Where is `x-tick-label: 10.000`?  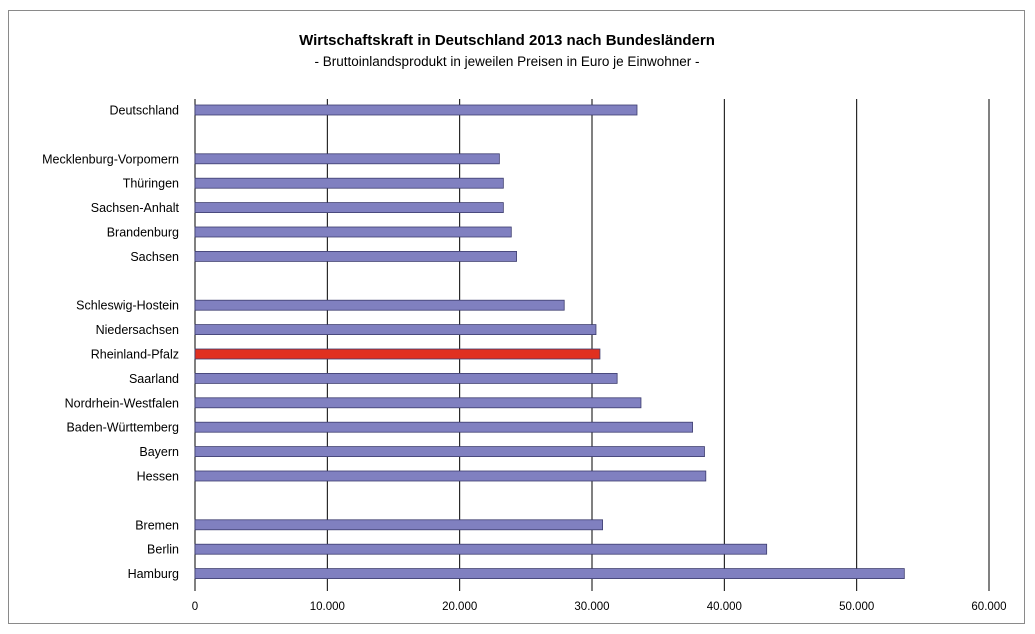 x-tick-label: 10.000 is located at coordinates (327, 607).